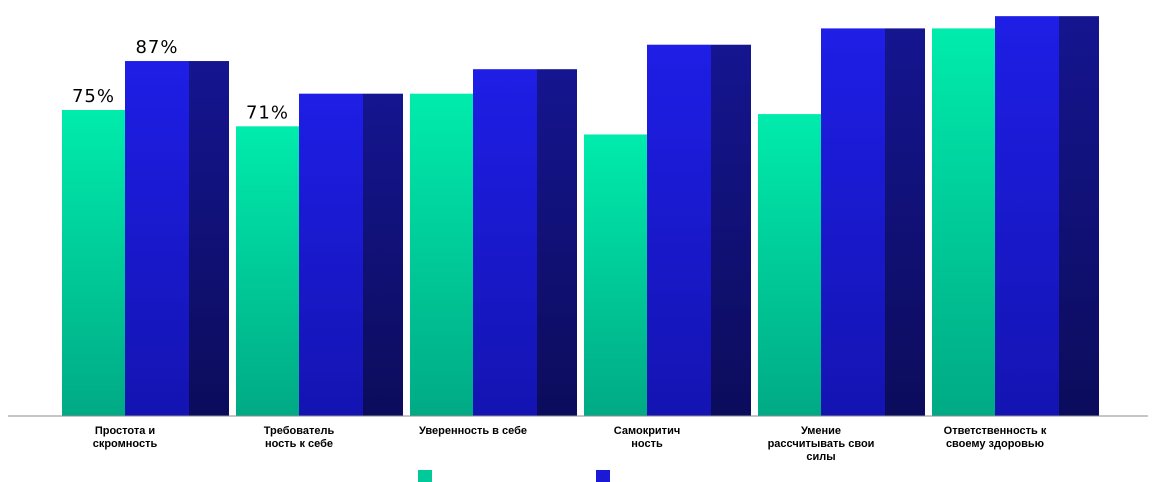 This screenshot has height=482, width=1152. What do you see at coordinates (156, 47) in the screenshot?
I see `data-label: 87%` at bounding box center [156, 47].